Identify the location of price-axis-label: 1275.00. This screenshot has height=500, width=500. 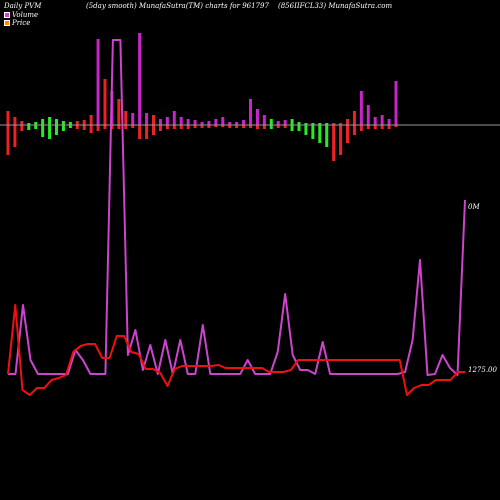
(482, 370).